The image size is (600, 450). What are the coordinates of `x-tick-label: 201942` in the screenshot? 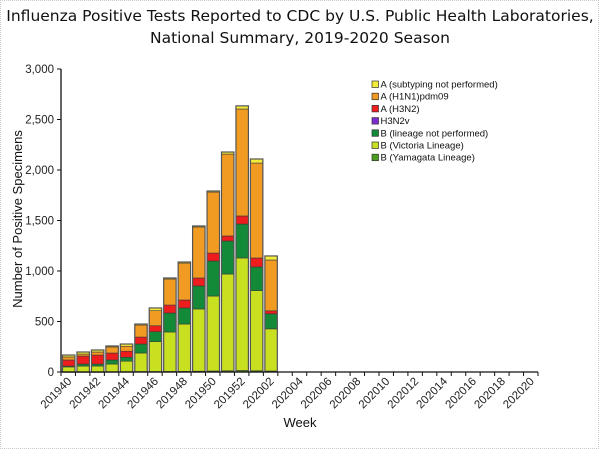 It's located at (86, 394).